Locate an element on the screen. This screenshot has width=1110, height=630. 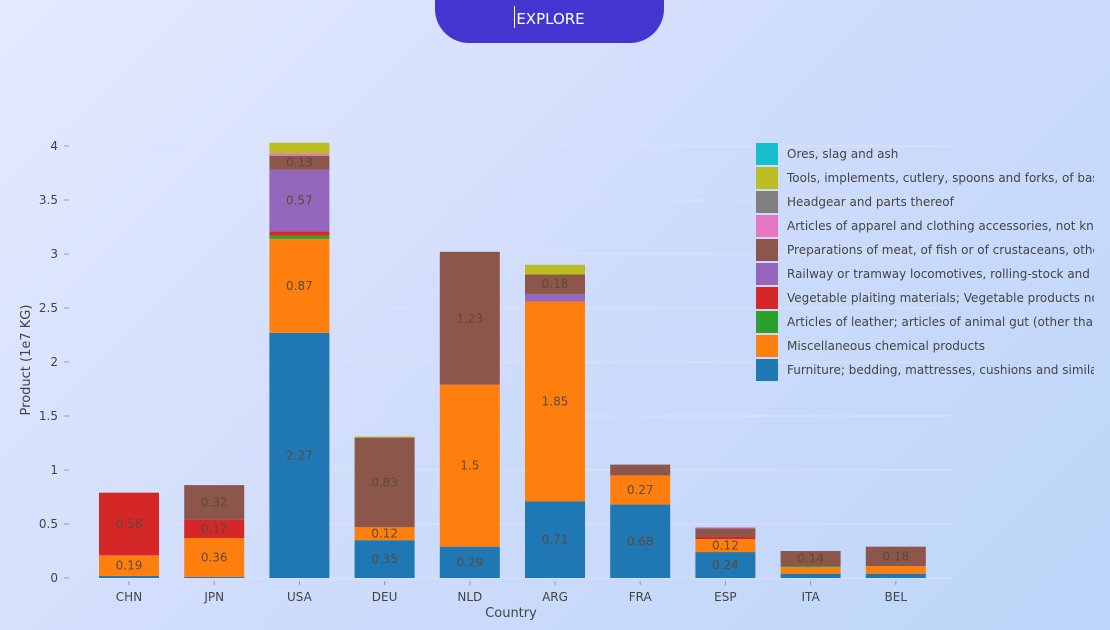
x-tick-label: ESP is located at coordinates (725, 597).